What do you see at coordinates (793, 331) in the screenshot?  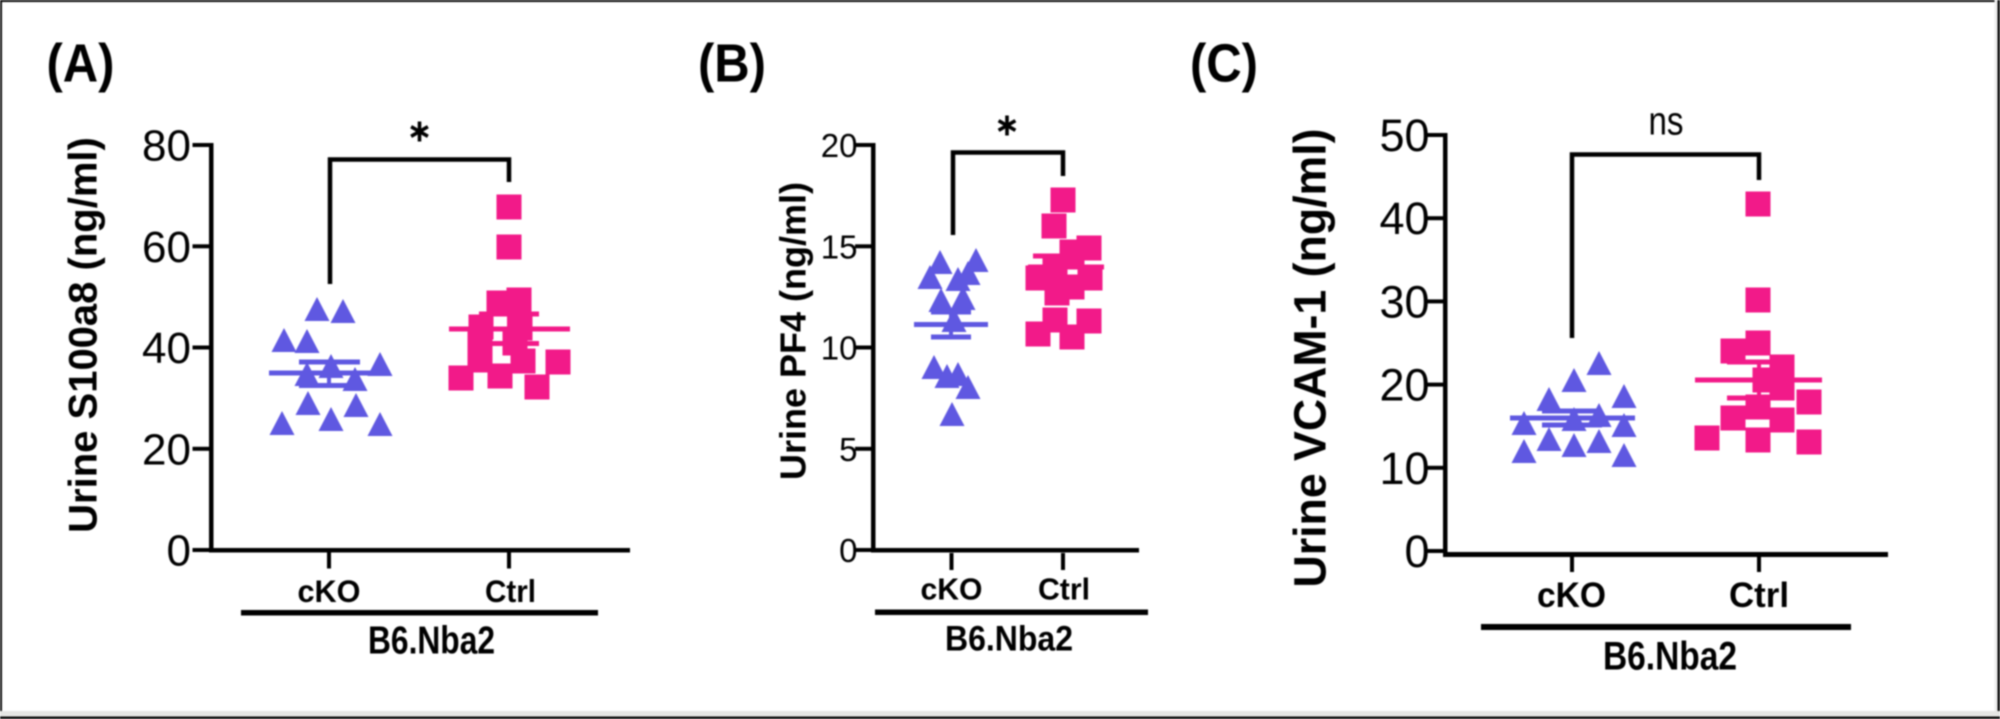 I see `svg-text: Urine PF4 (ng/ml)` at bounding box center [793, 331].